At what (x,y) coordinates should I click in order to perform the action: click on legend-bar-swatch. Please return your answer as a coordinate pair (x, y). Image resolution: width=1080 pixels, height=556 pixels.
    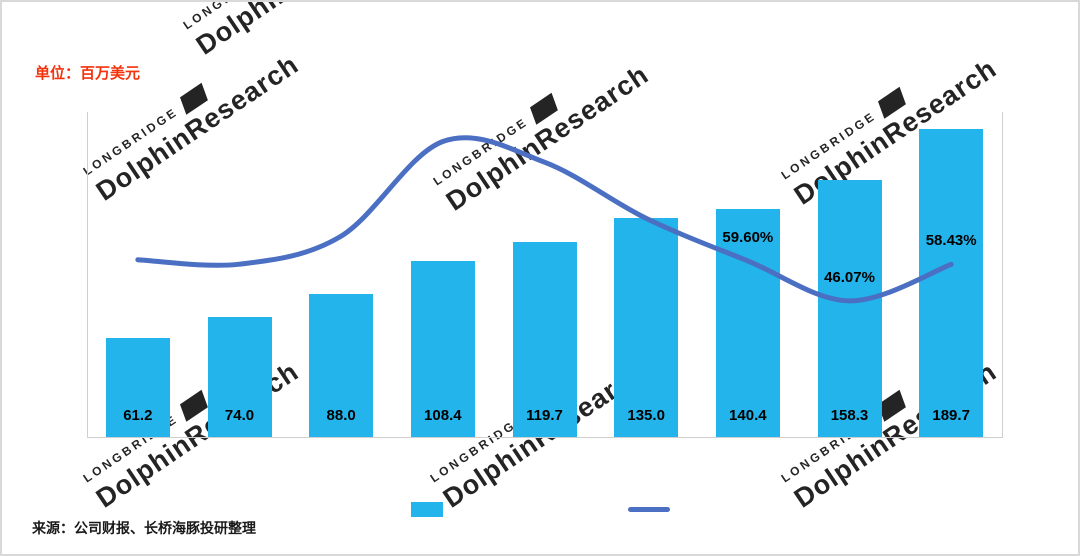
    Looking at the image, I should click on (426, 509).